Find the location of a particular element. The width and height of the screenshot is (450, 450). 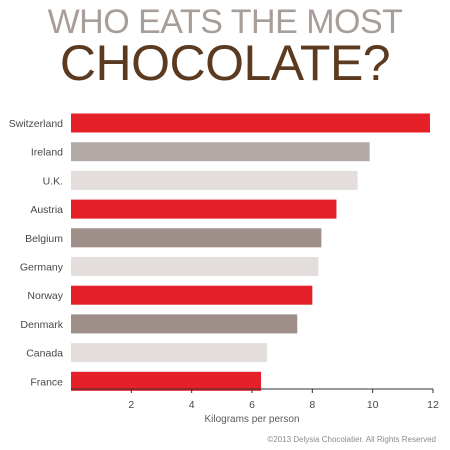

category-label: Belgium is located at coordinates (44, 239).